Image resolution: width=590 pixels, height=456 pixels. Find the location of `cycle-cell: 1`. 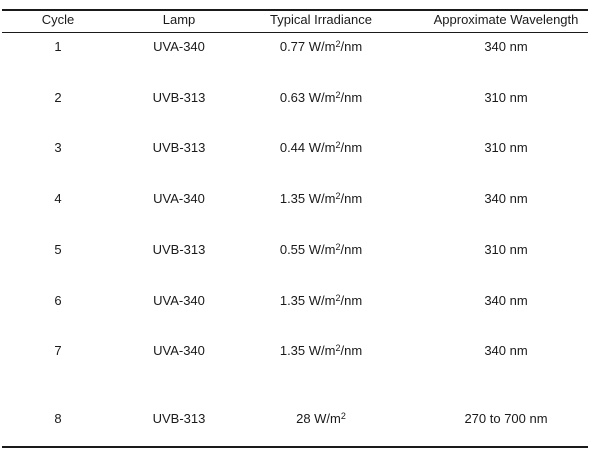

cycle-cell: 1 is located at coordinates (58, 46).